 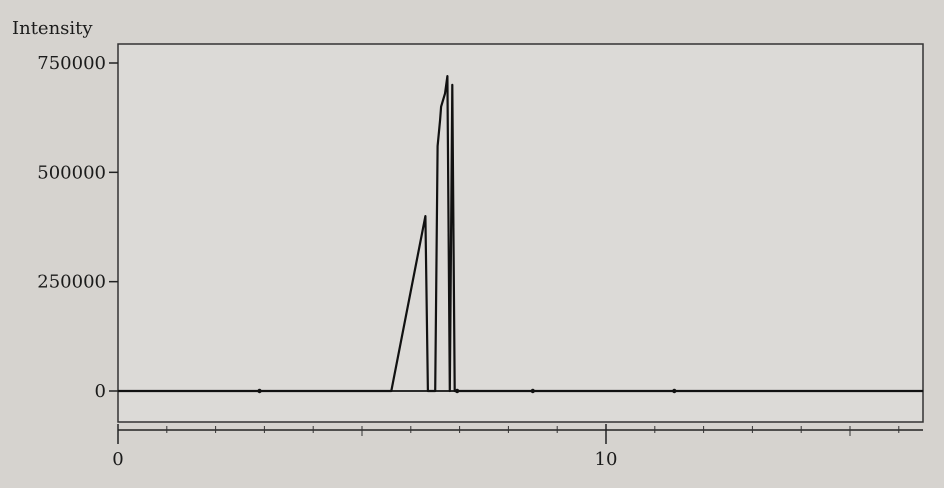 What do you see at coordinates (71, 282) in the screenshot?
I see `y-tick-label: 250000` at bounding box center [71, 282].